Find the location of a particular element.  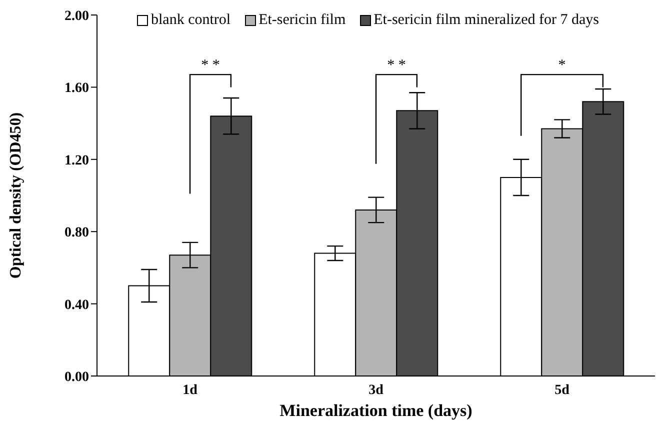

legend-label: Et-sericin film mineralized for 7 days is located at coordinates (485, 20).